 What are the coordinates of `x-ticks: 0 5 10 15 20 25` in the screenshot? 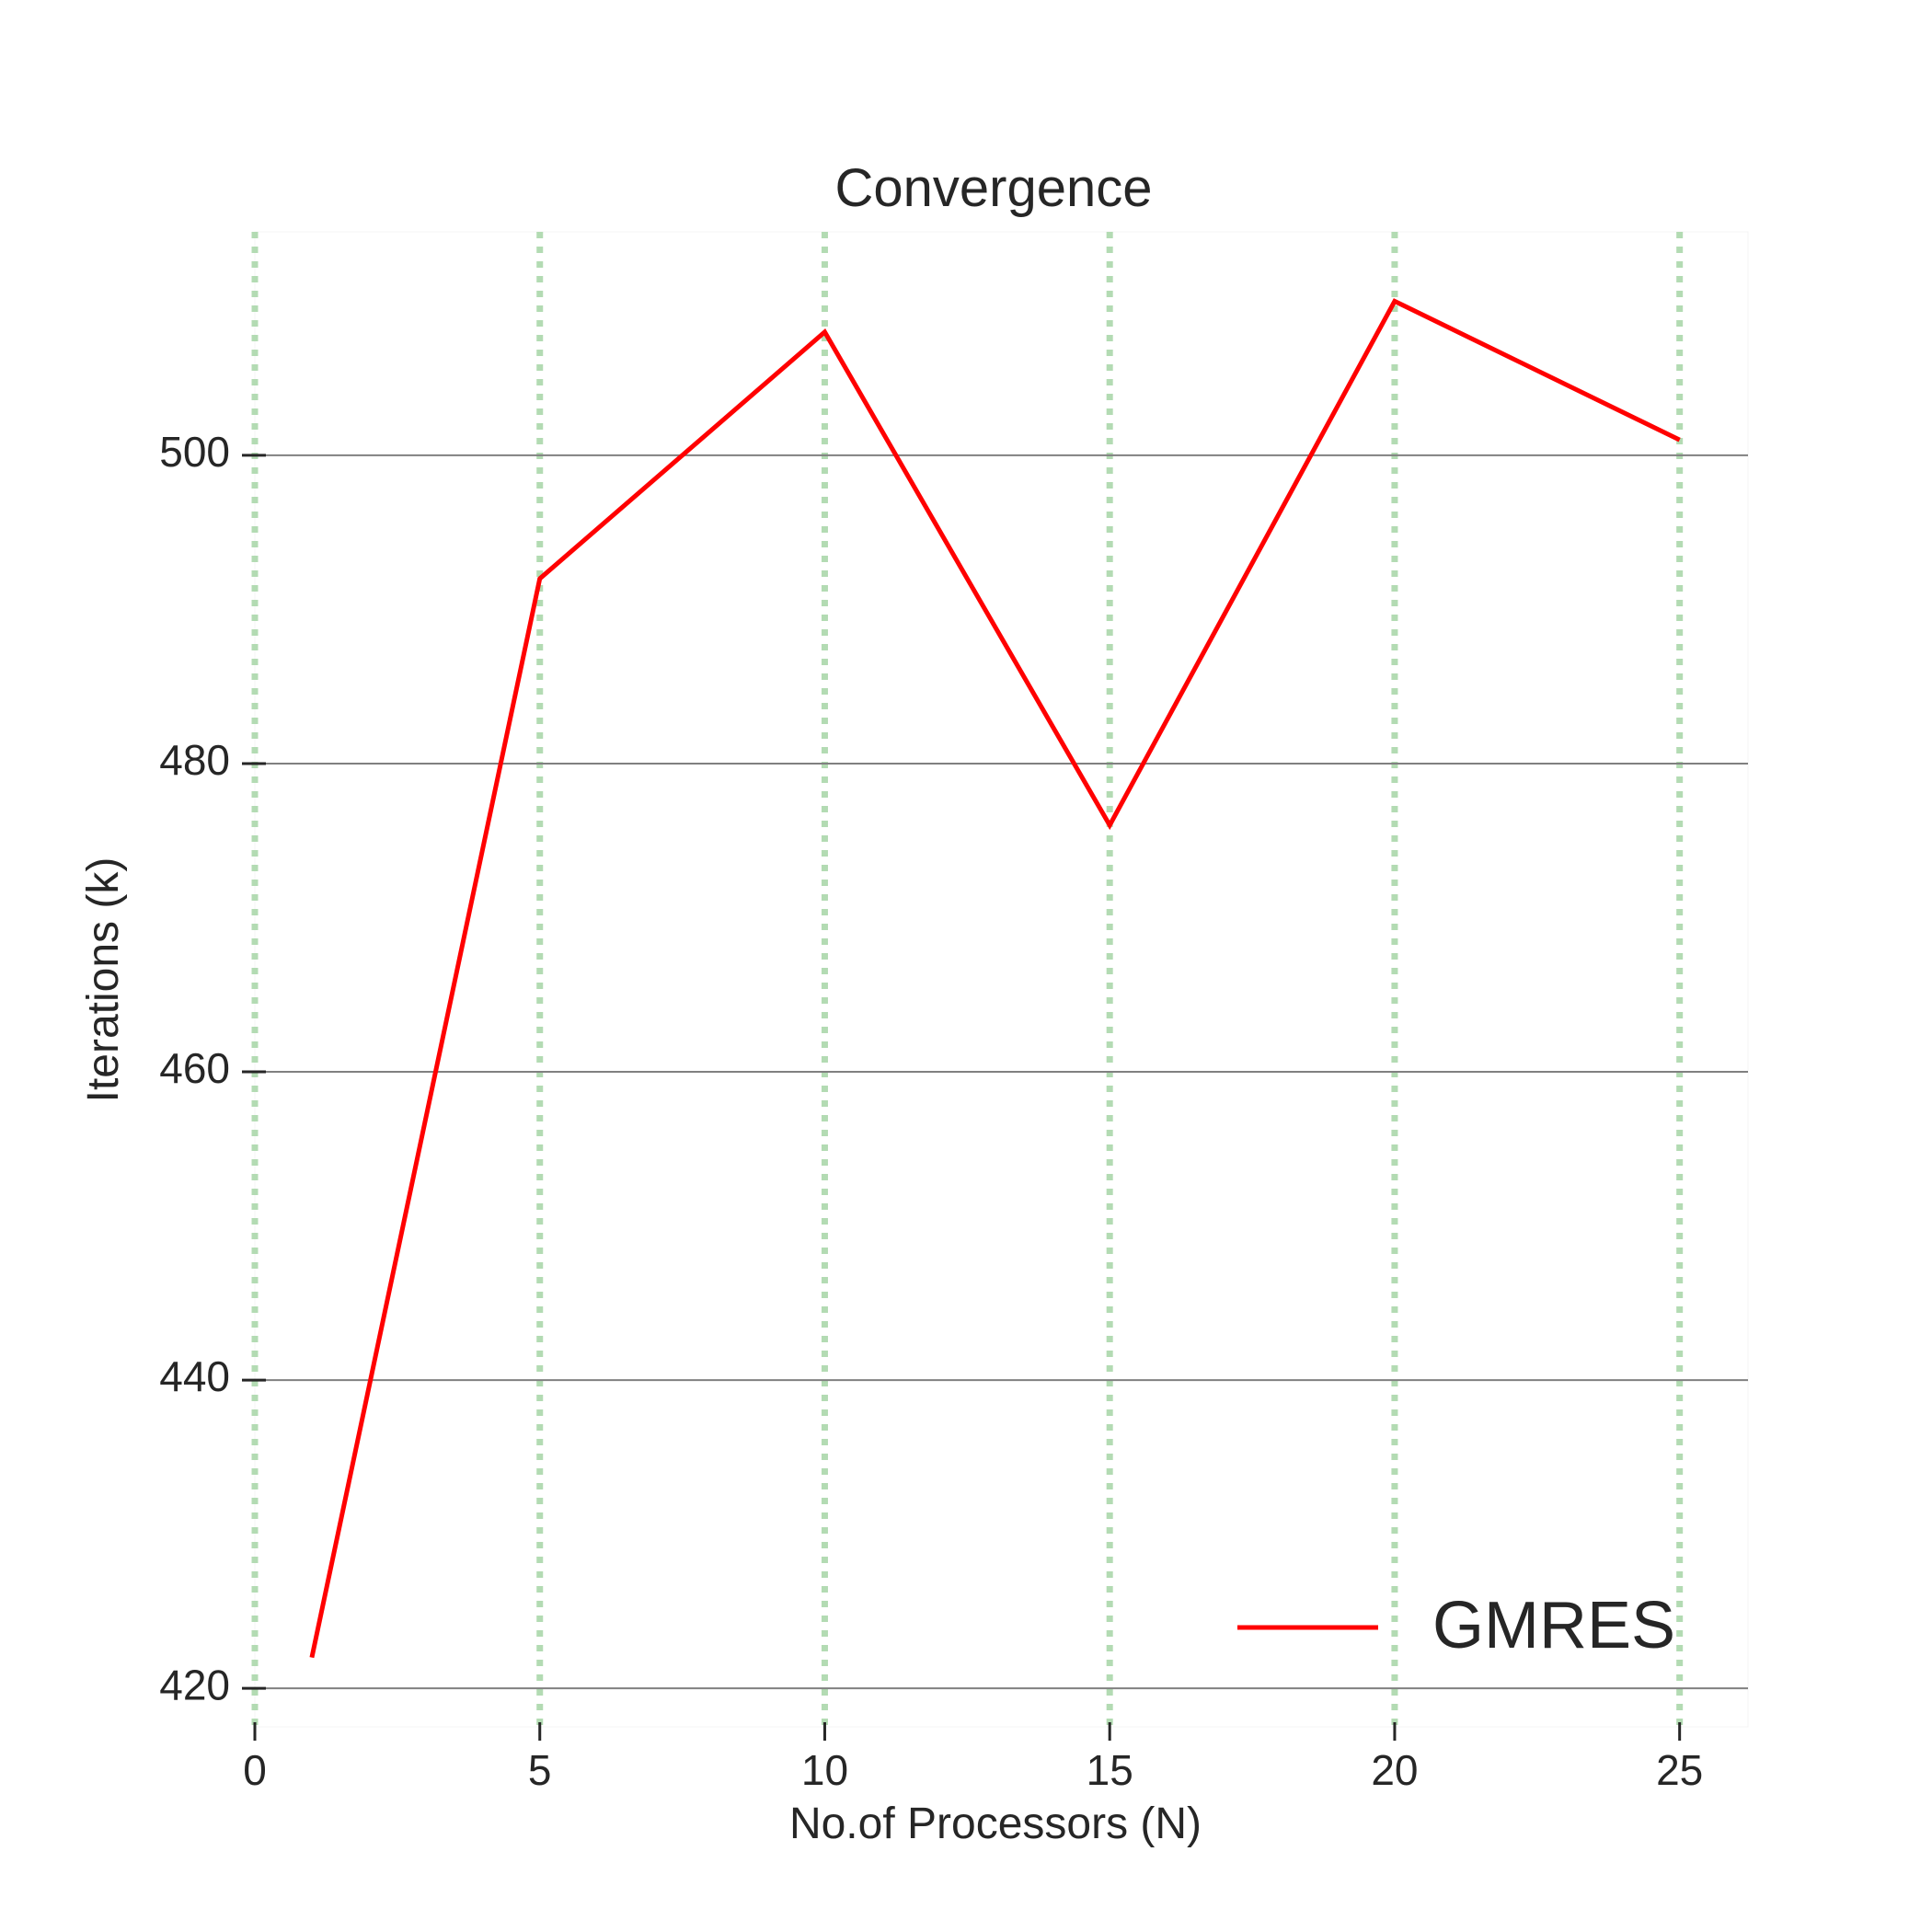 It's located at (973, 1758).